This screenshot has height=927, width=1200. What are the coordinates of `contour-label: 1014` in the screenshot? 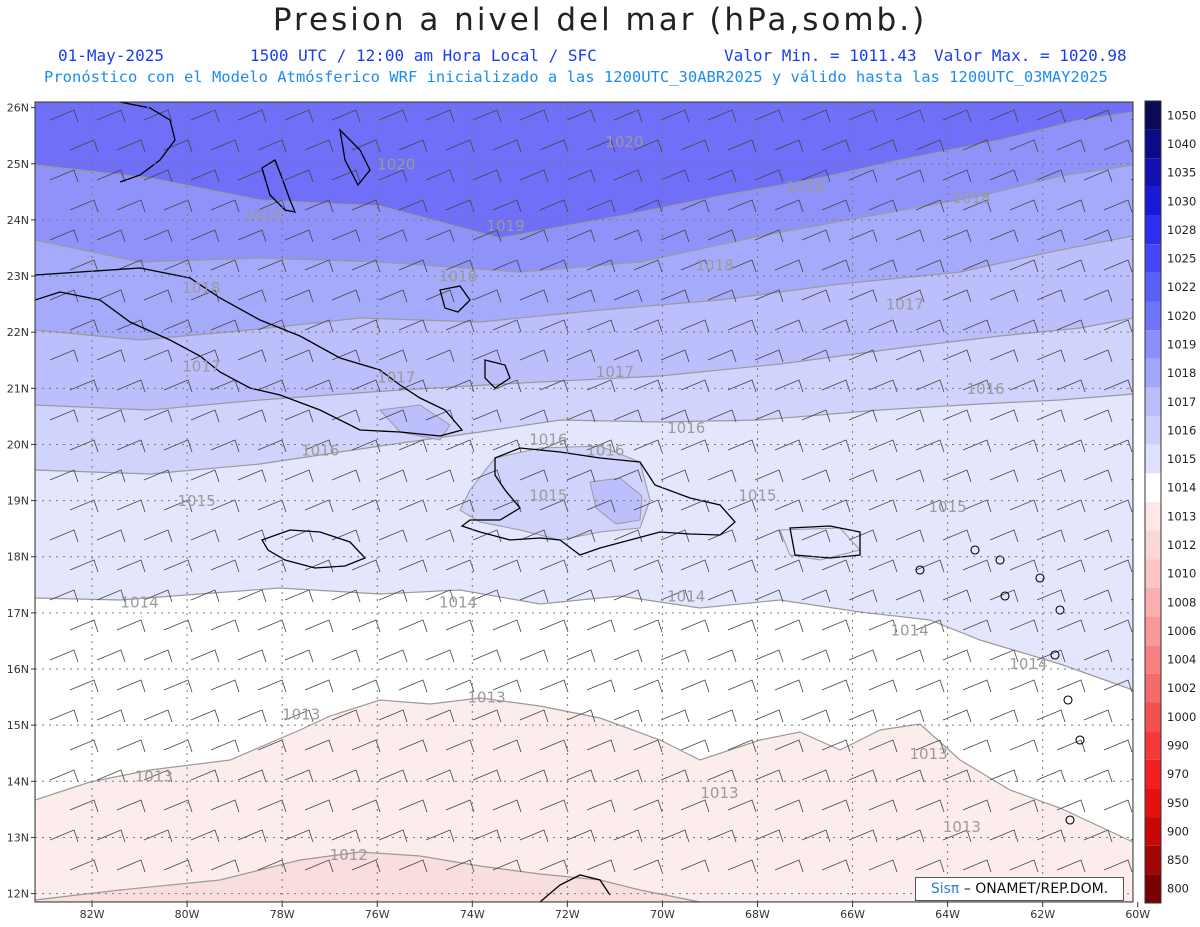 It's located at (458, 602).